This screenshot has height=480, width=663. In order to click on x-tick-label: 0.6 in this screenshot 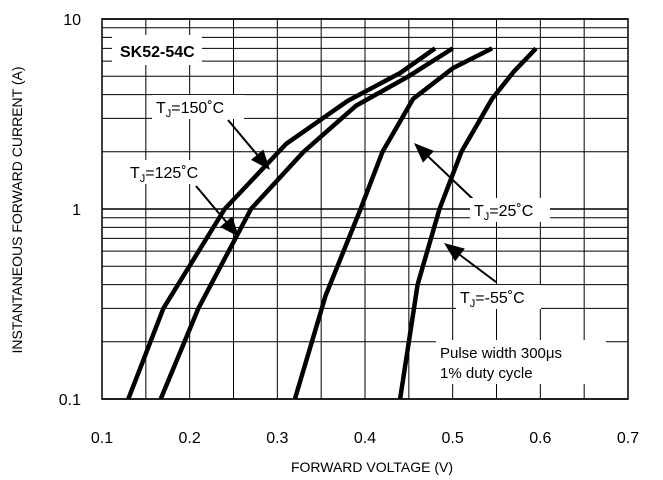, I will do `click(540, 438)`.